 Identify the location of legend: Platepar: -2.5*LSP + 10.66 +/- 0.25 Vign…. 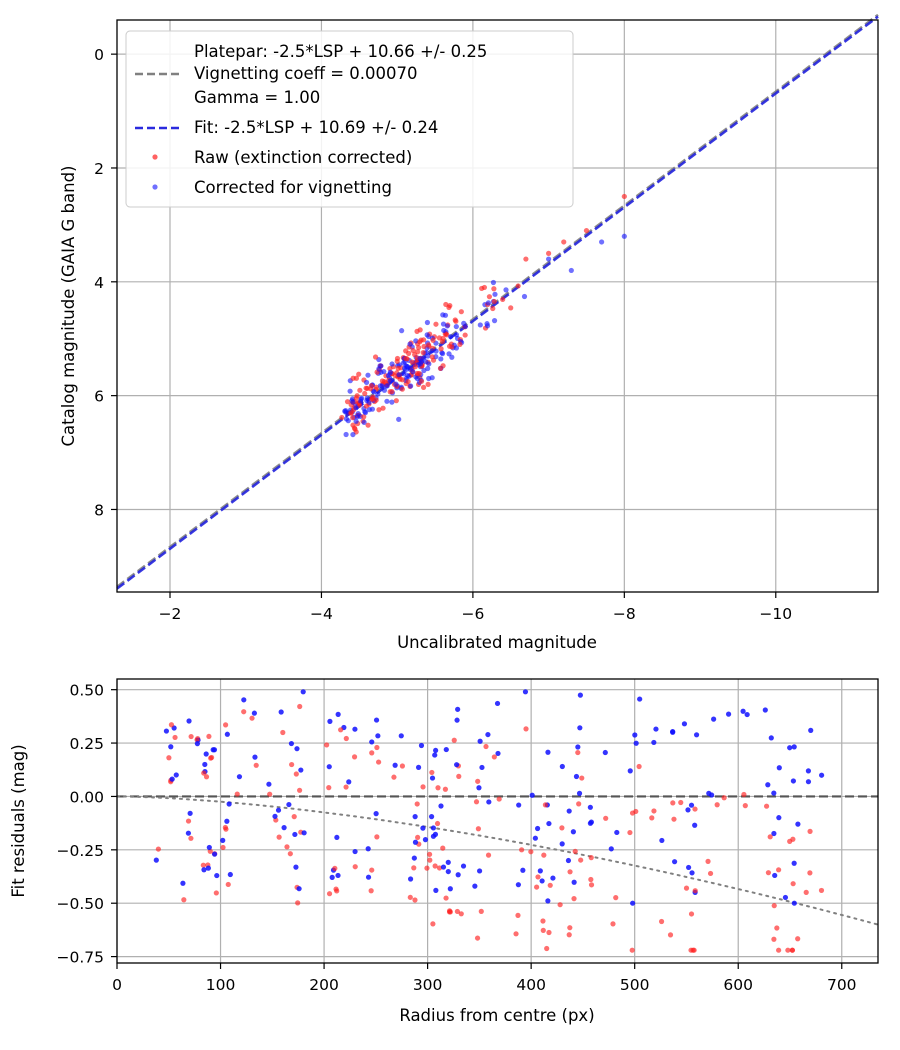
(349, 119).